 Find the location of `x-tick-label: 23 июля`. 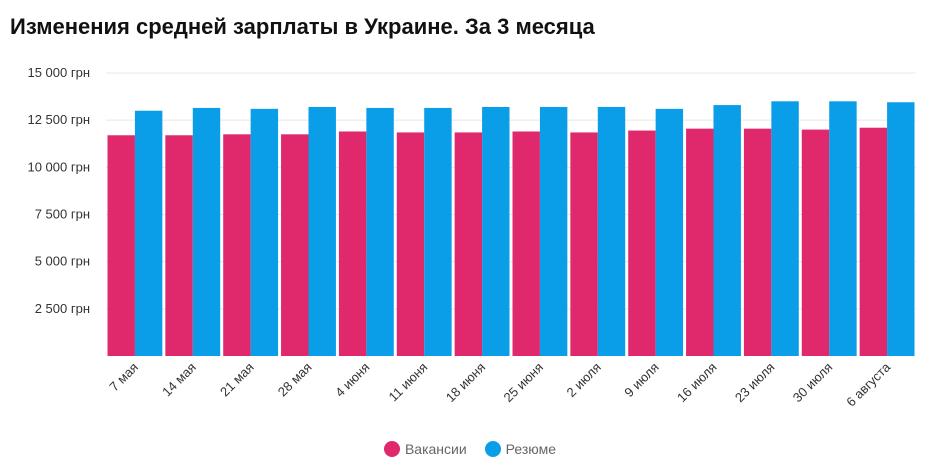

x-tick-label: 23 июля is located at coordinates (755, 383).